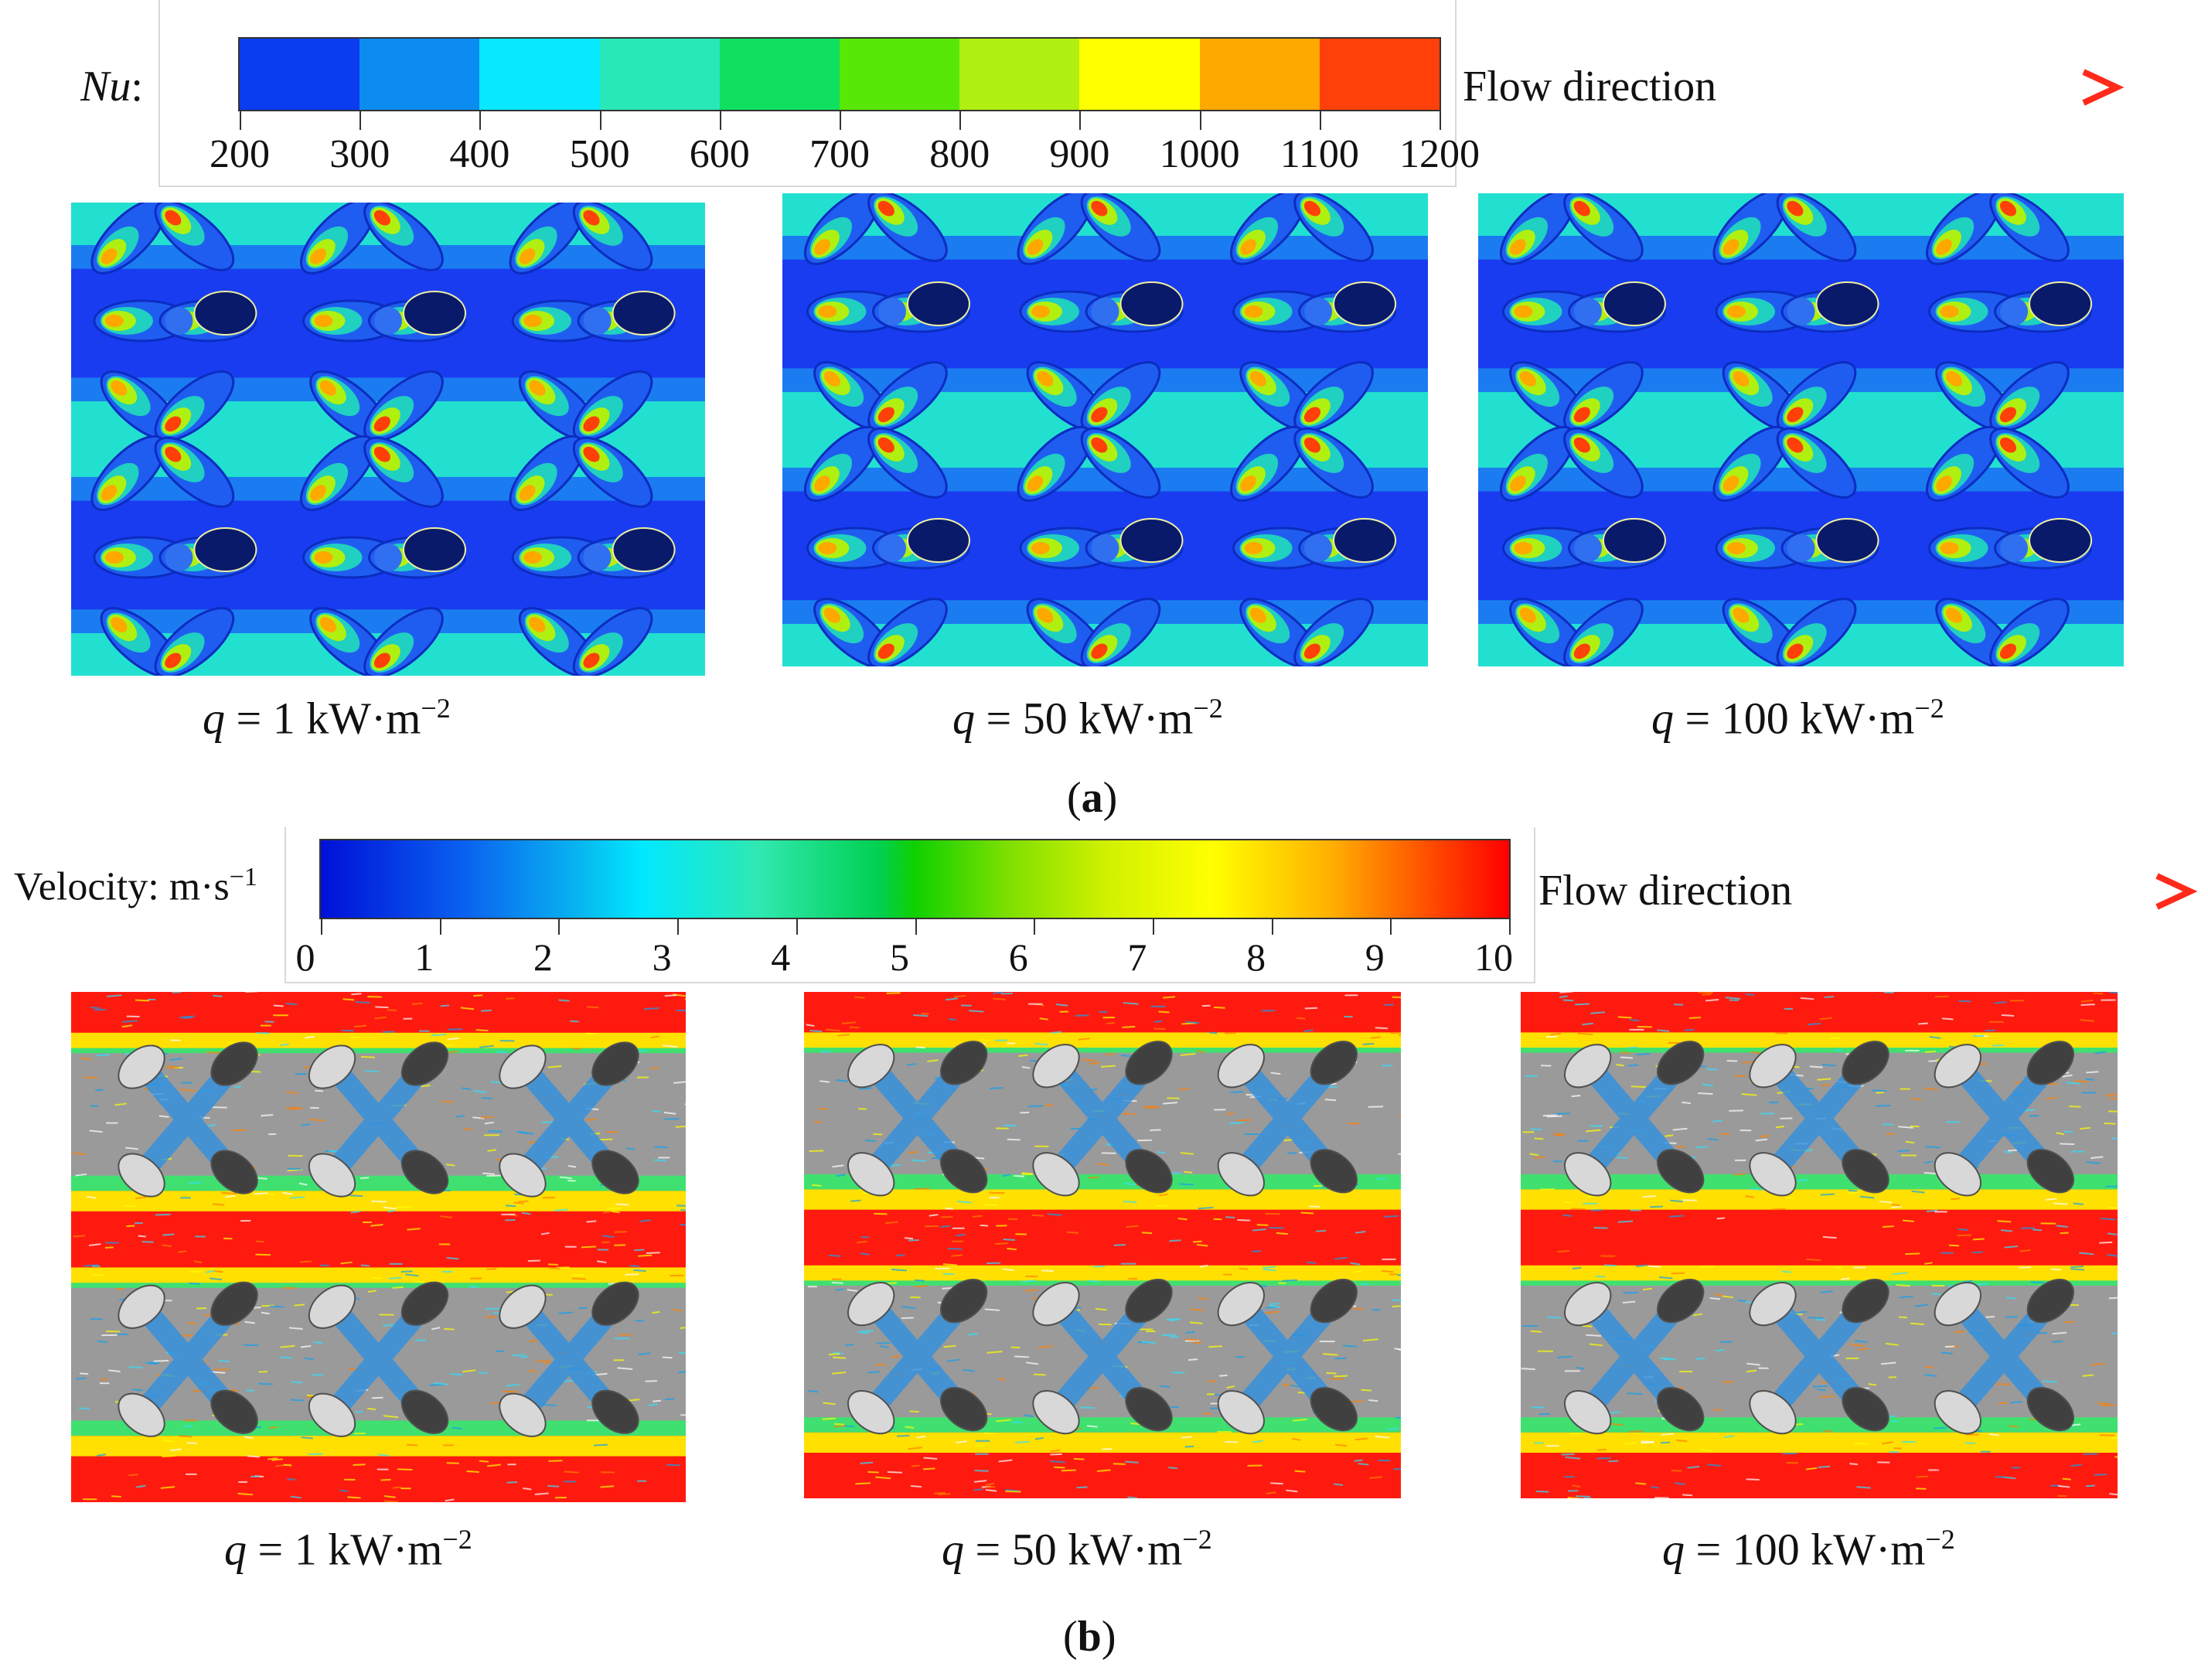  What do you see at coordinates (1200, 120) in the screenshot?
I see `nu-colorbar-tick` at bounding box center [1200, 120].